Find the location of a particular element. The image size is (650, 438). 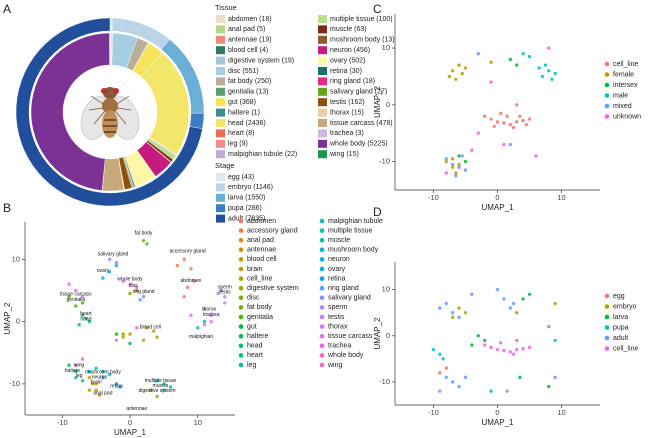

cluster-label: whole body is located at coordinates (130, 280).